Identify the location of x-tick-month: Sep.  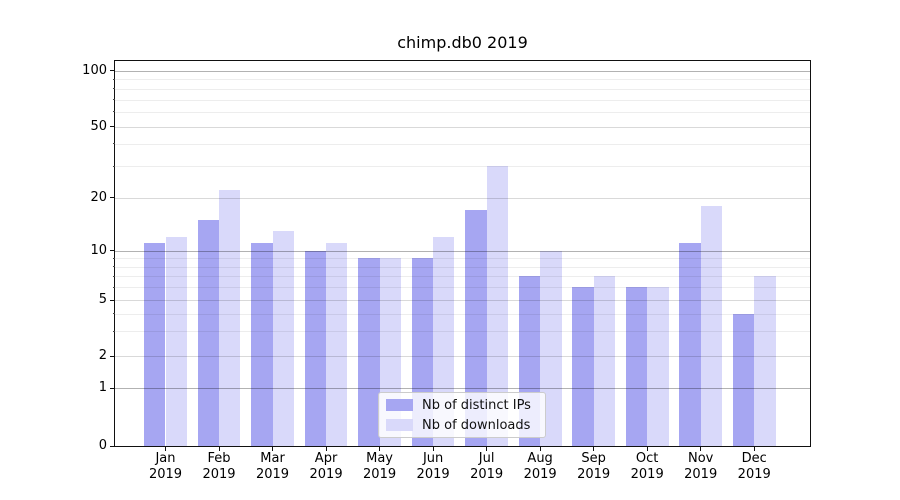
(593, 458).